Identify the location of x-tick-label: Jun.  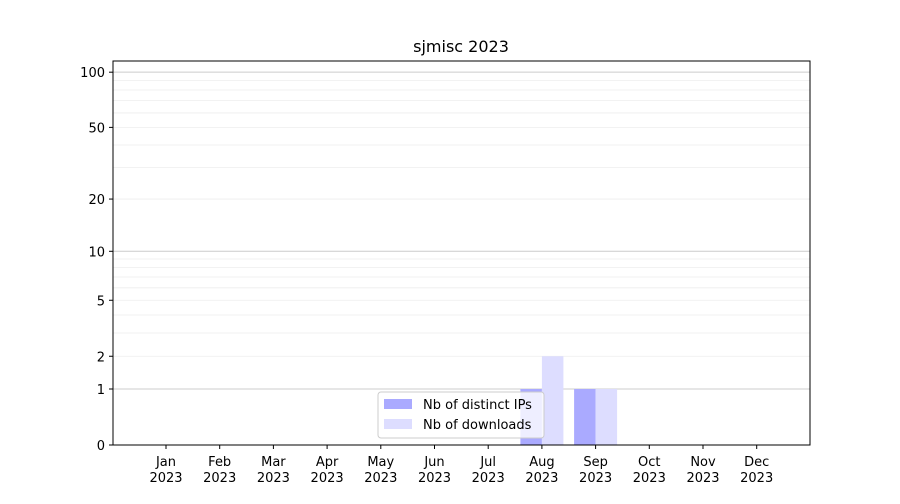
(433, 462).